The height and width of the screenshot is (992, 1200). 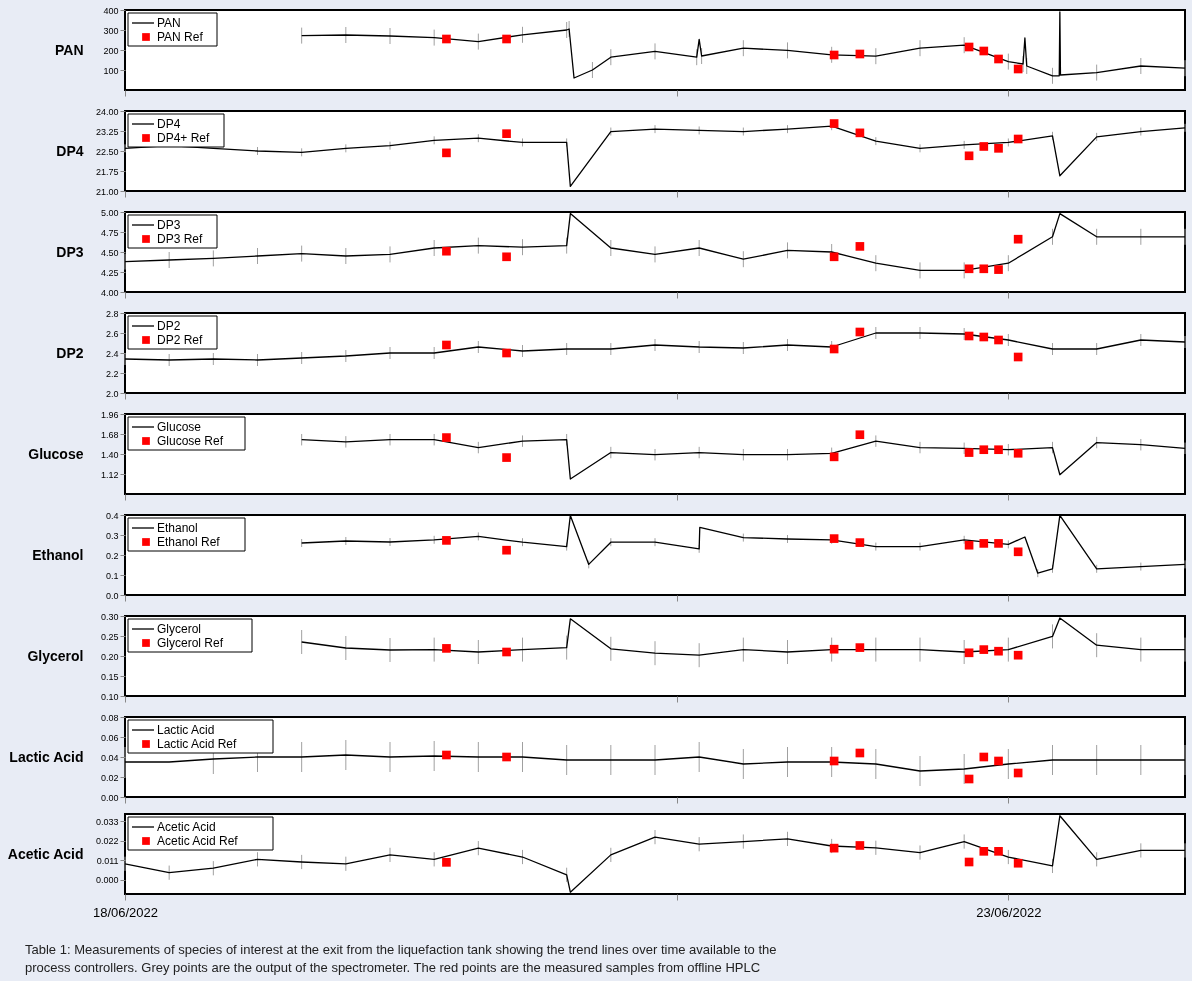 I want to click on y-tick-label: 2.8, so click(x=112, y=313).